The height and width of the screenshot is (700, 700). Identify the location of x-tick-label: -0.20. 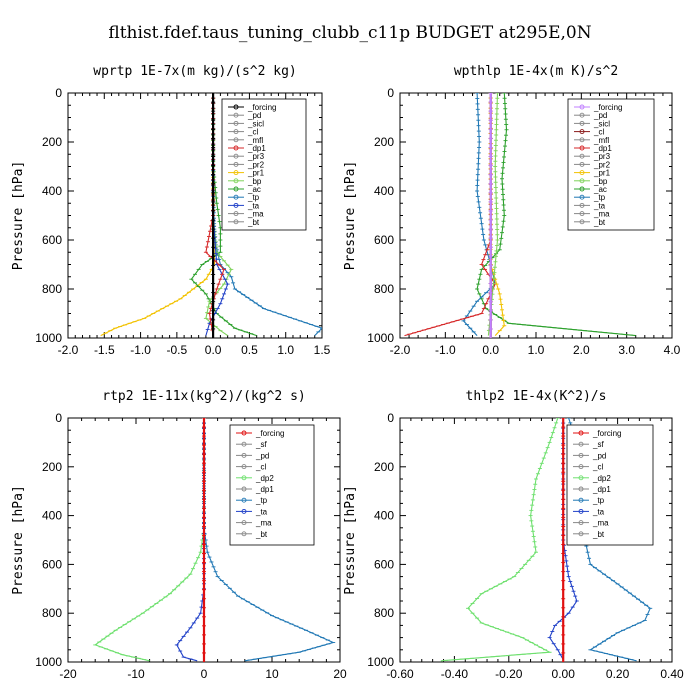
(509, 674).